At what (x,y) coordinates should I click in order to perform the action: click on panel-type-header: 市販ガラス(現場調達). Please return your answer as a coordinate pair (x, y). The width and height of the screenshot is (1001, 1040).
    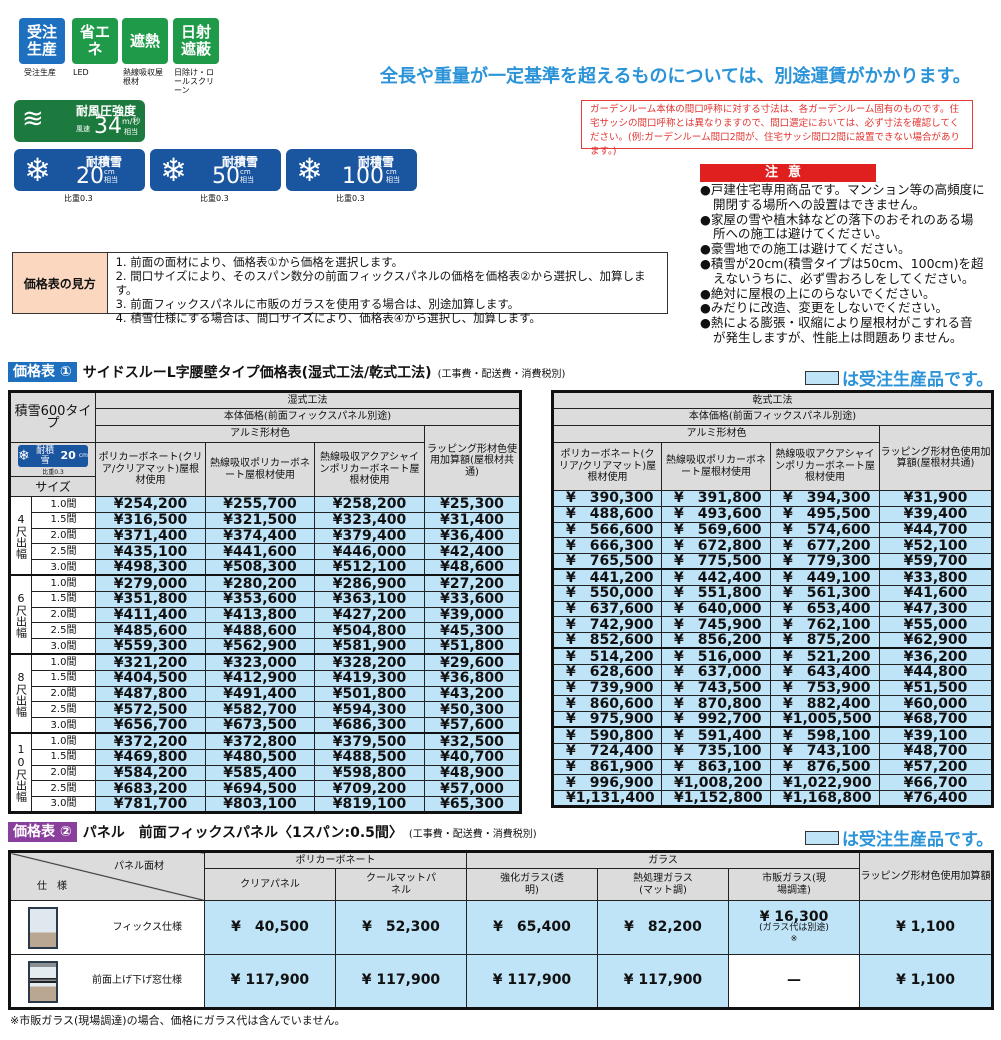
    Looking at the image, I should click on (794, 884).